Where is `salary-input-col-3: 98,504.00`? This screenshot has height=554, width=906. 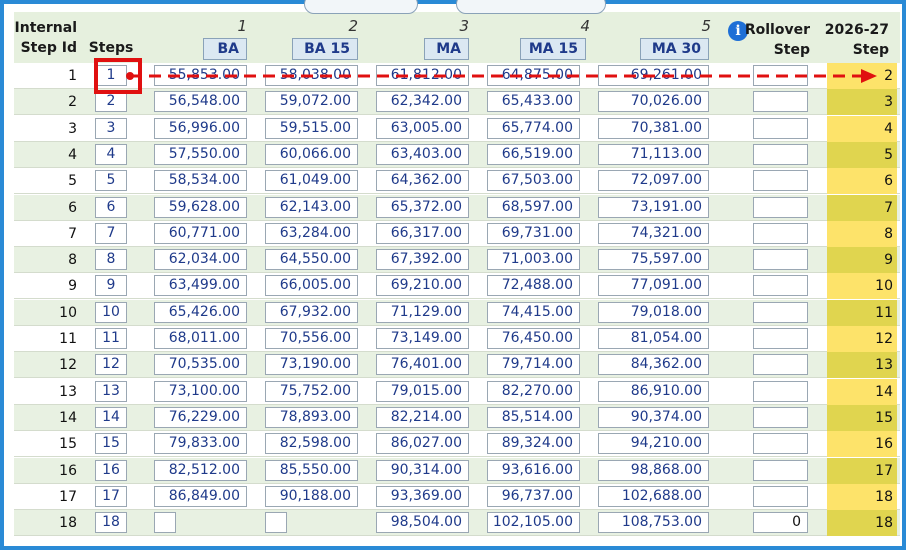 salary-input-col-3: 98,504.00 is located at coordinates (422, 523).